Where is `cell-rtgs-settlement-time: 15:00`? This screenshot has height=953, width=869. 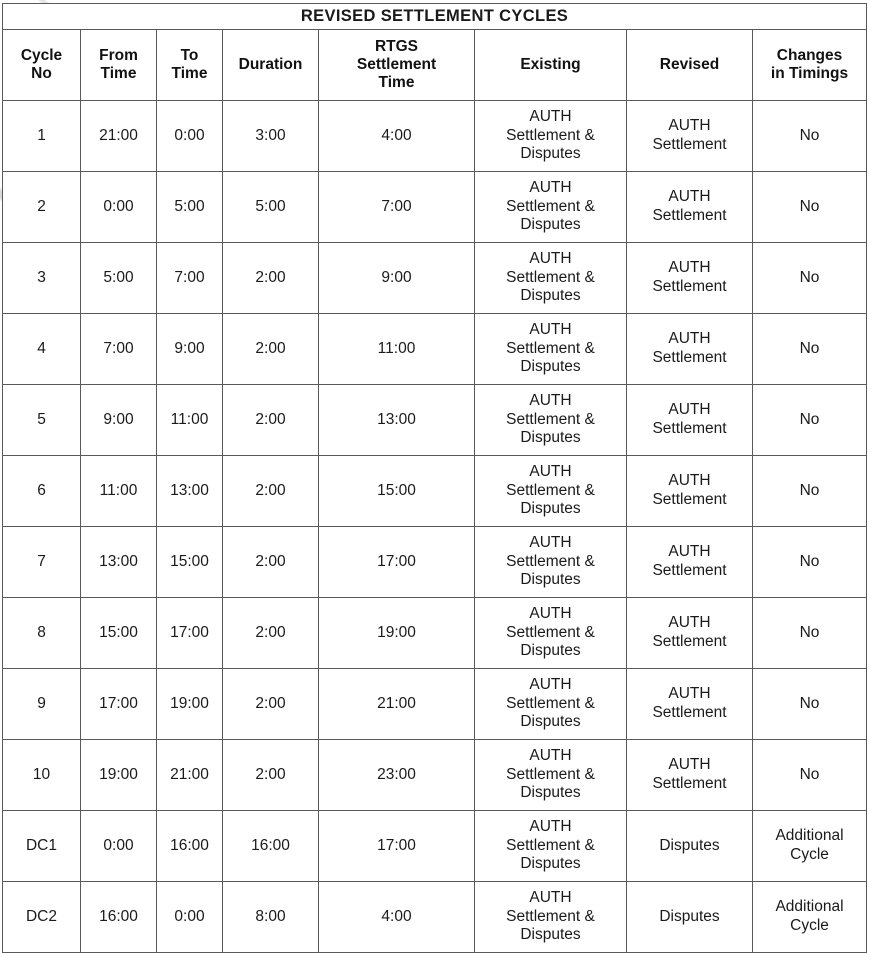
cell-rtgs-settlement-time: 15:00 is located at coordinates (396, 491).